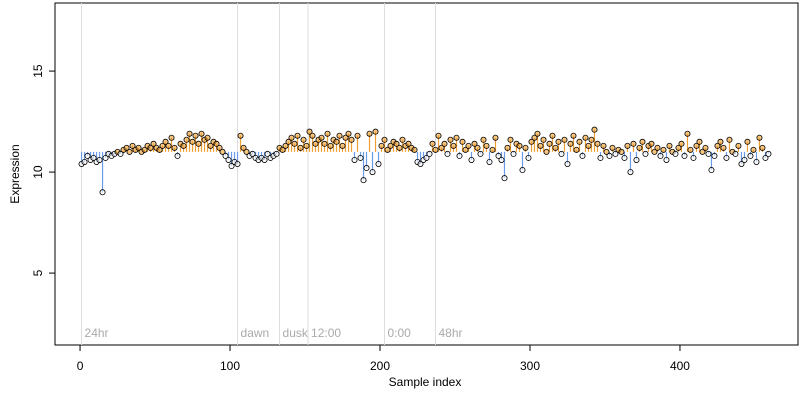 The image size is (800, 400). What do you see at coordinates (38, 172) in the screenshot?
I see `y-tick-label: 10` at bounding box center [38, 172].